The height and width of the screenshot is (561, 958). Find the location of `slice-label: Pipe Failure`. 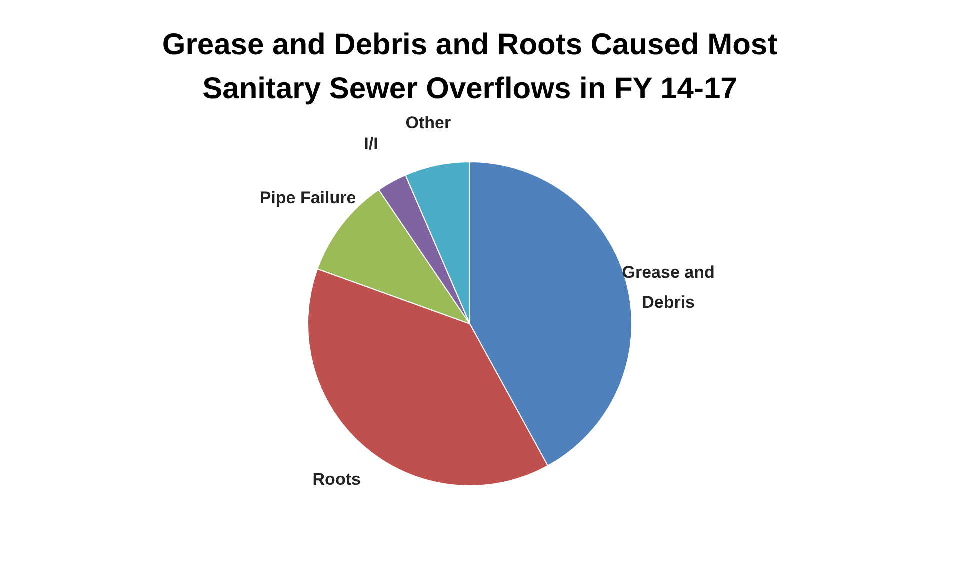

slice-label: Pipe Failure is located at coordinates (308, 198).